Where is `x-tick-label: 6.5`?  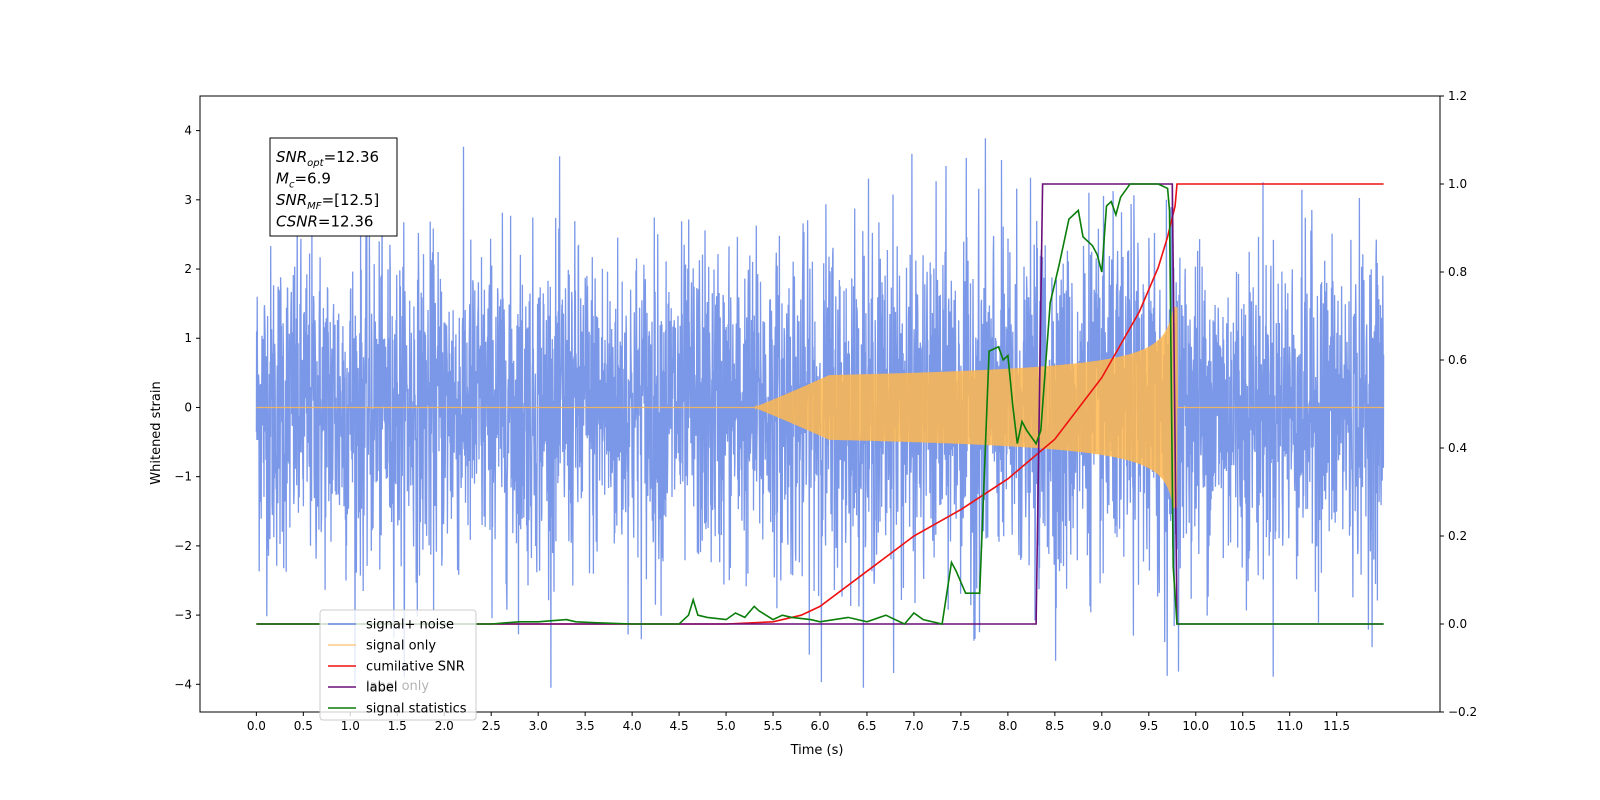
x-tick-label: 6.5 is located at coordinates (866, 726).